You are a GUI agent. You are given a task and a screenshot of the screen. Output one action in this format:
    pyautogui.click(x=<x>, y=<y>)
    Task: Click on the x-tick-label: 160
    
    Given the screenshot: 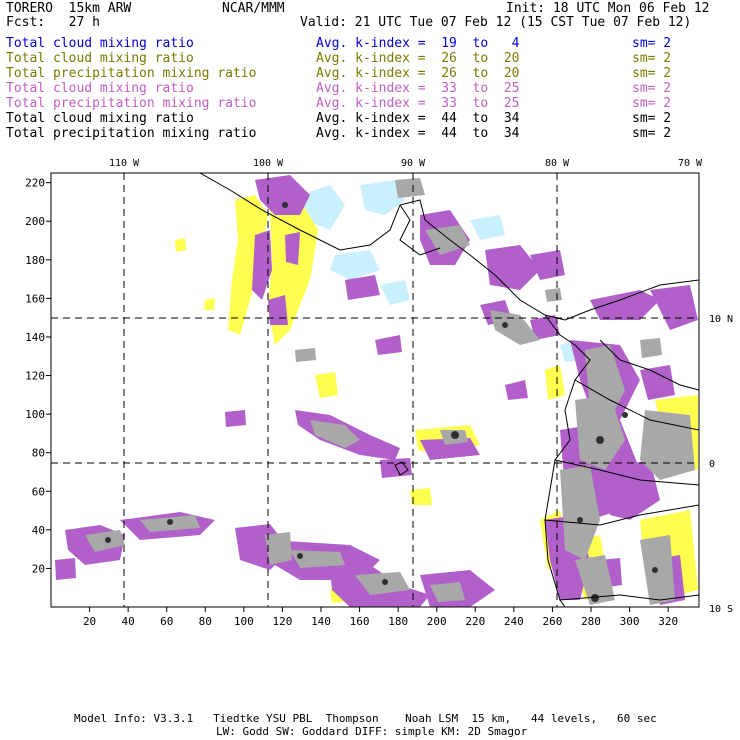 What is the action you would take?
    pyautogui.click(x=360, y=621)
    